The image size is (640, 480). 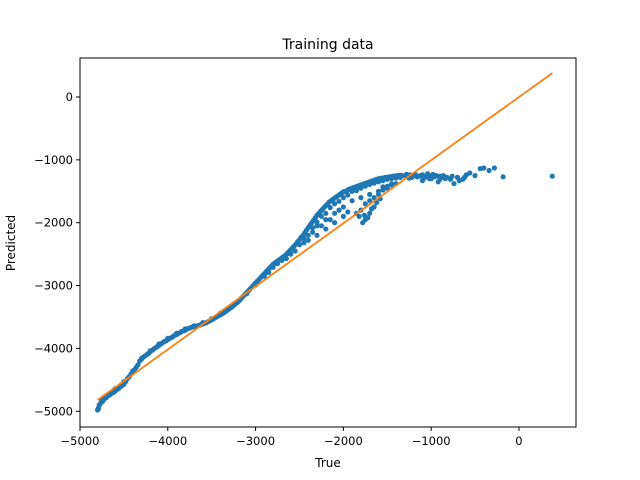 I want to click on x-tick-label: −1000, so click(x=431, y=441).